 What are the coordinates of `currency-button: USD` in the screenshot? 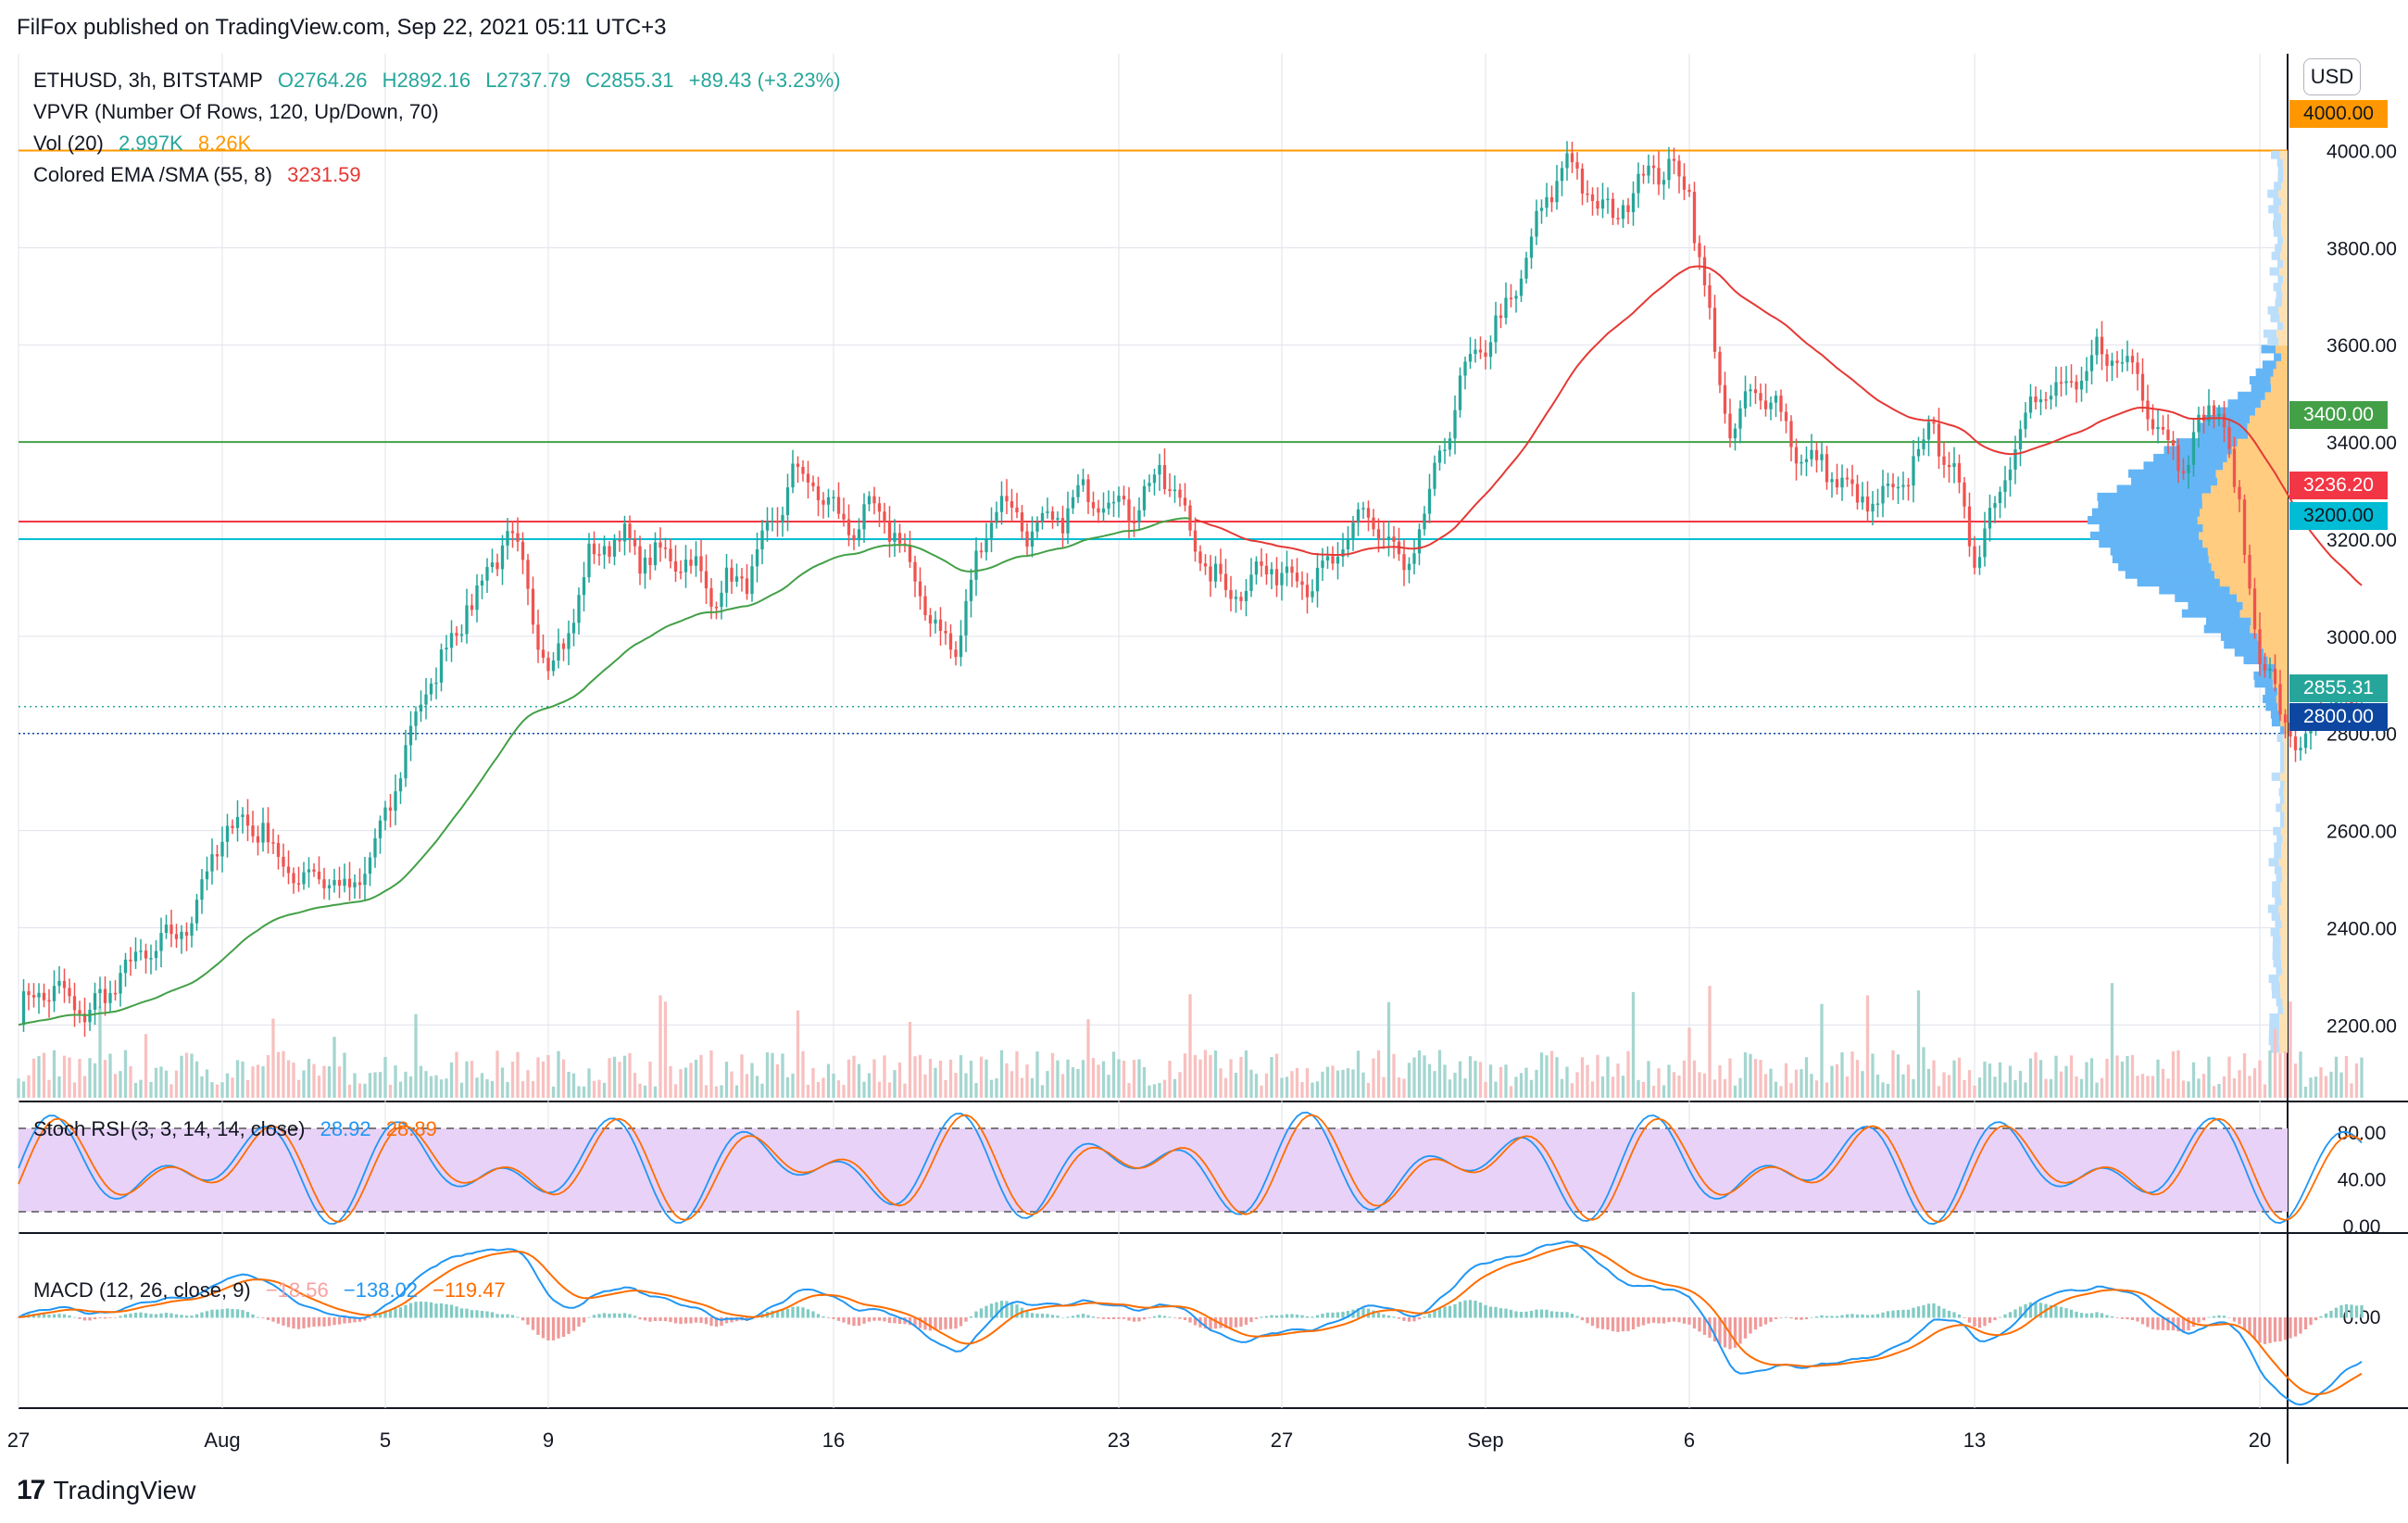 It's located at (2332, 76).